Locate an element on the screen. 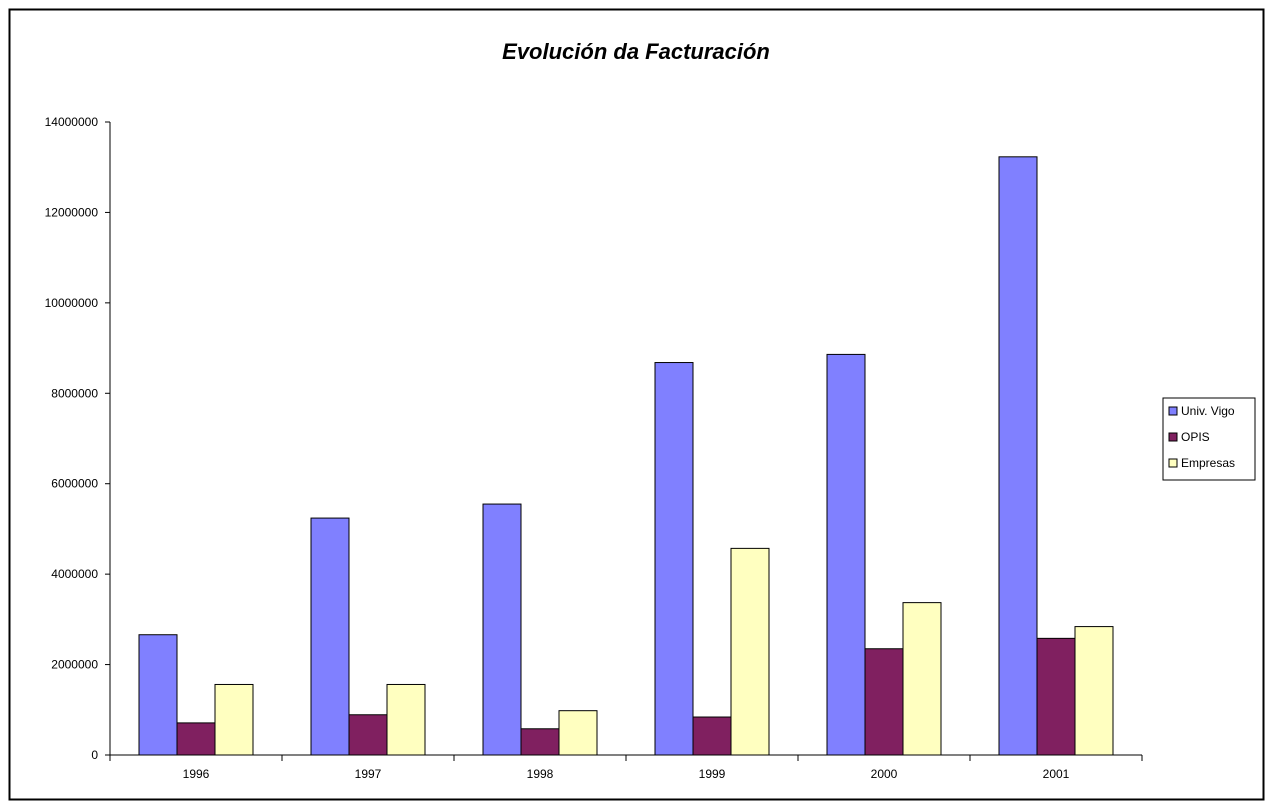 This screenshot has height=812, width=1273. y-tick-label: 14000000 is located at coordinates (72, 122).